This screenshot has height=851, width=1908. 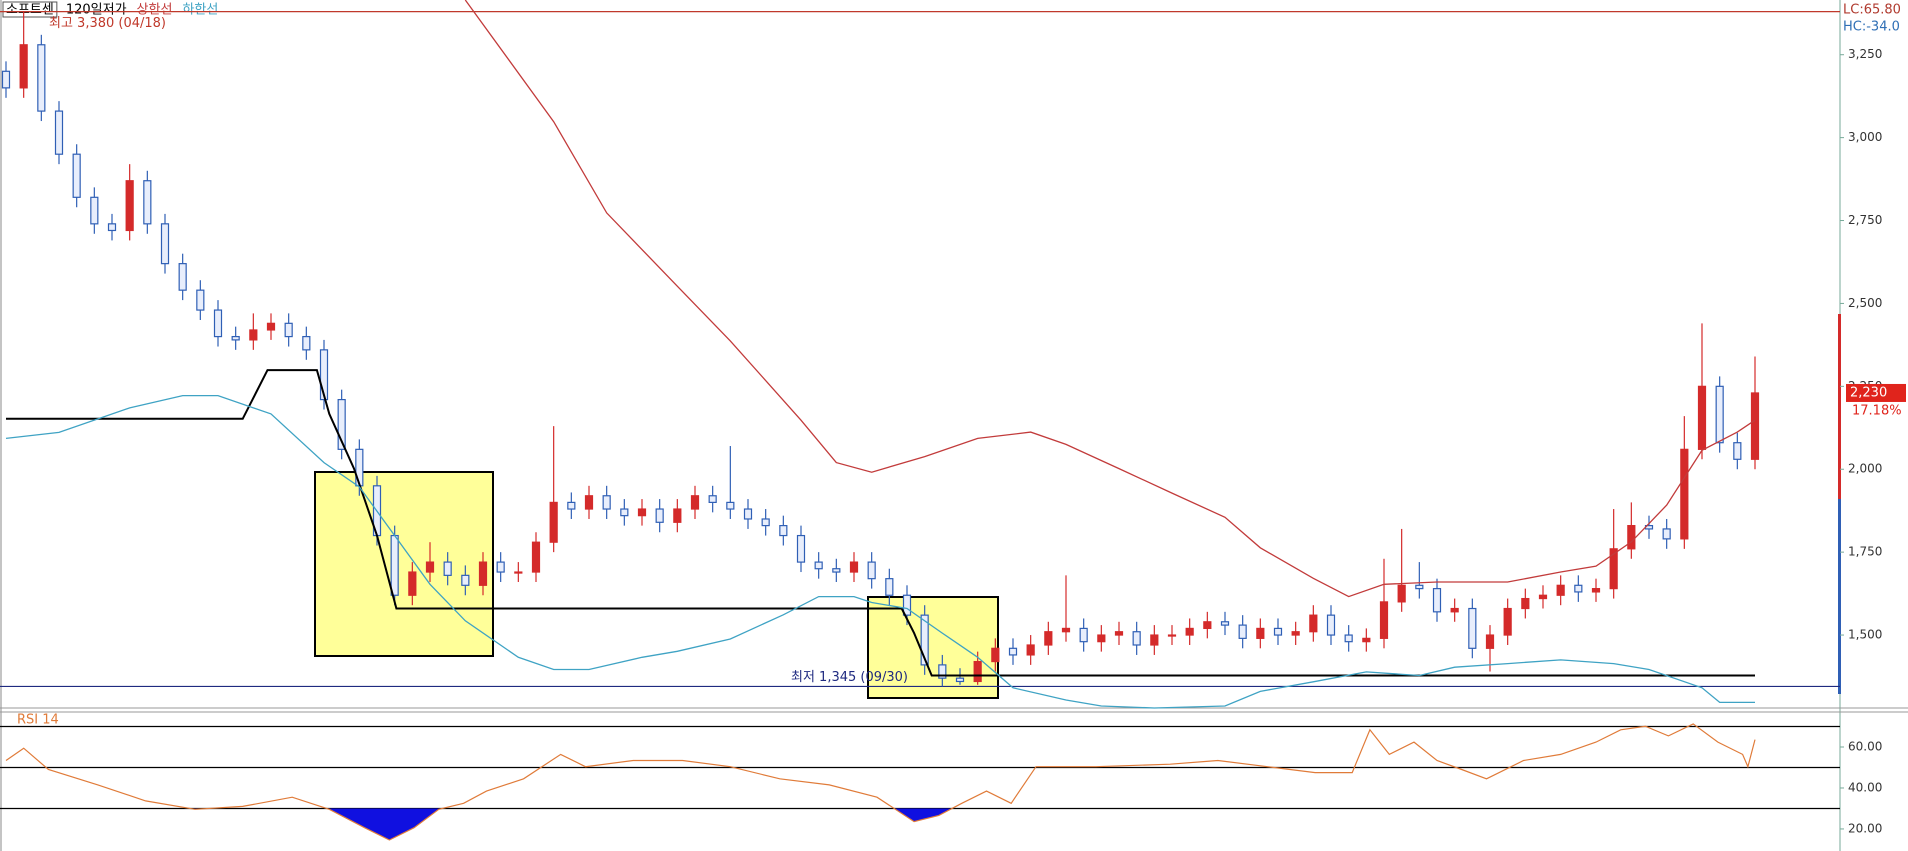 What do you see at coordinates (1865, 635) in the screenshot?
I see `y-tick-label: 1,500` at bounding box center [1865, 635].